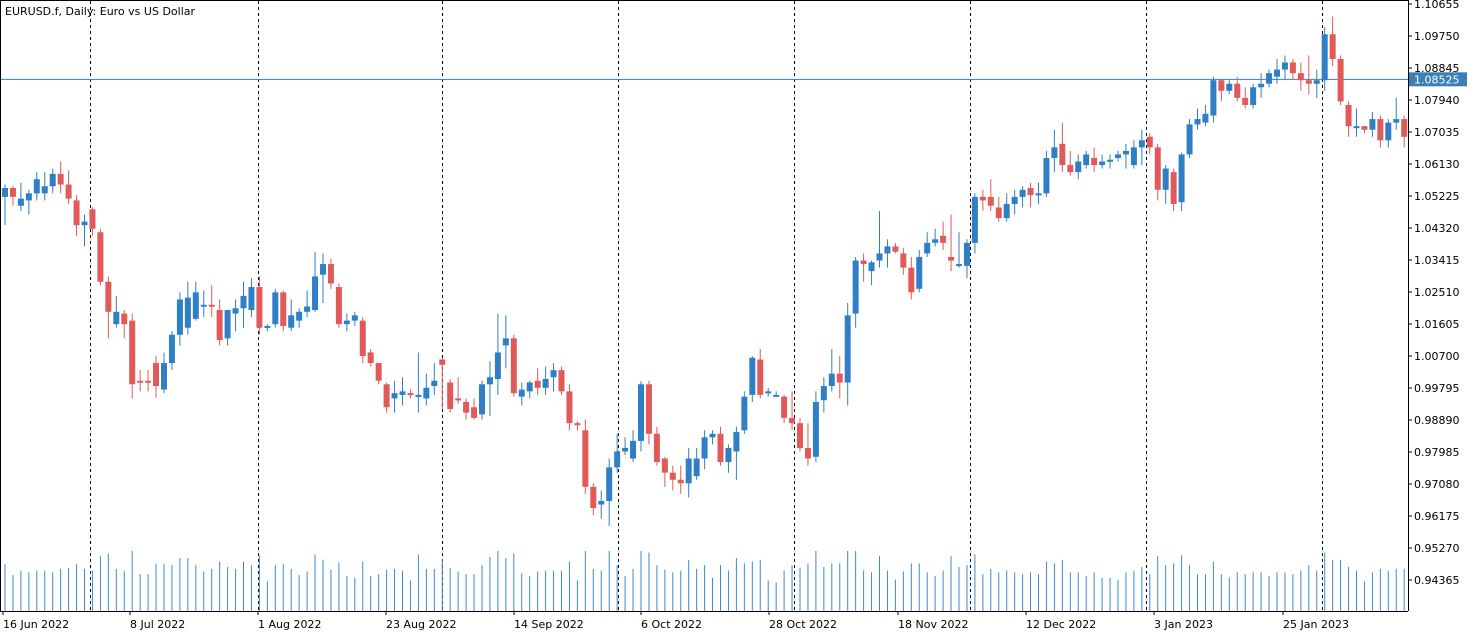 This screenshot has height=636, width=1479. I want to click on y-tick-label: 1.04320, so click(1437, 228).